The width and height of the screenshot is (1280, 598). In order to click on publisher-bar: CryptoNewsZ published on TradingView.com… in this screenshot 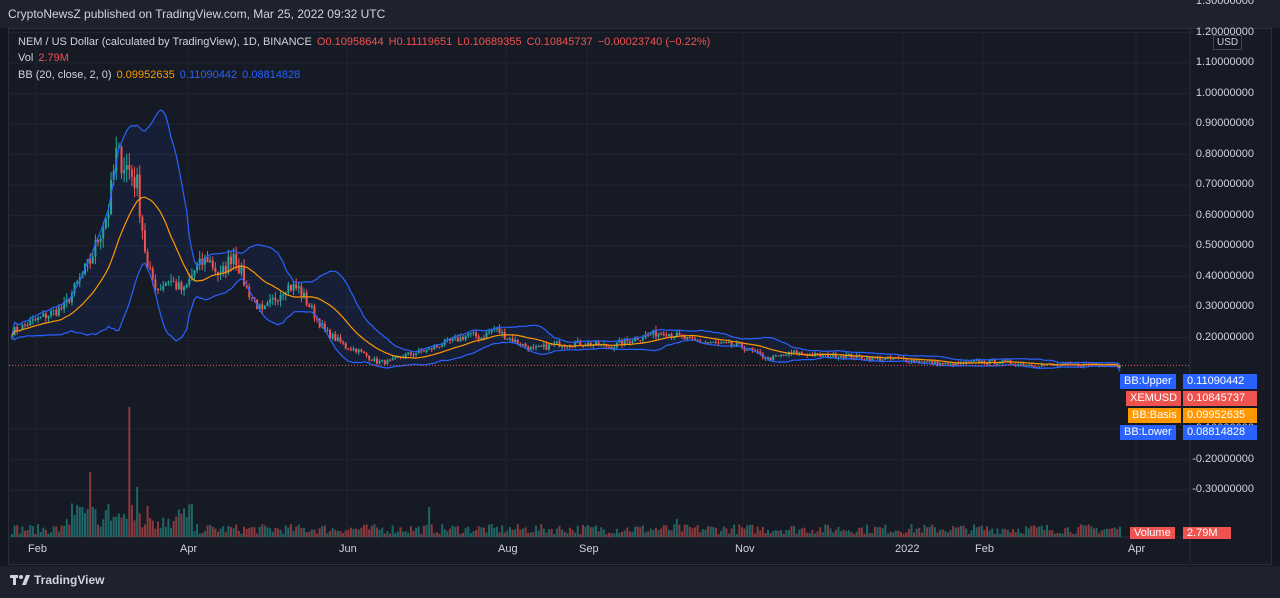, I will do `click(640, 14)`.